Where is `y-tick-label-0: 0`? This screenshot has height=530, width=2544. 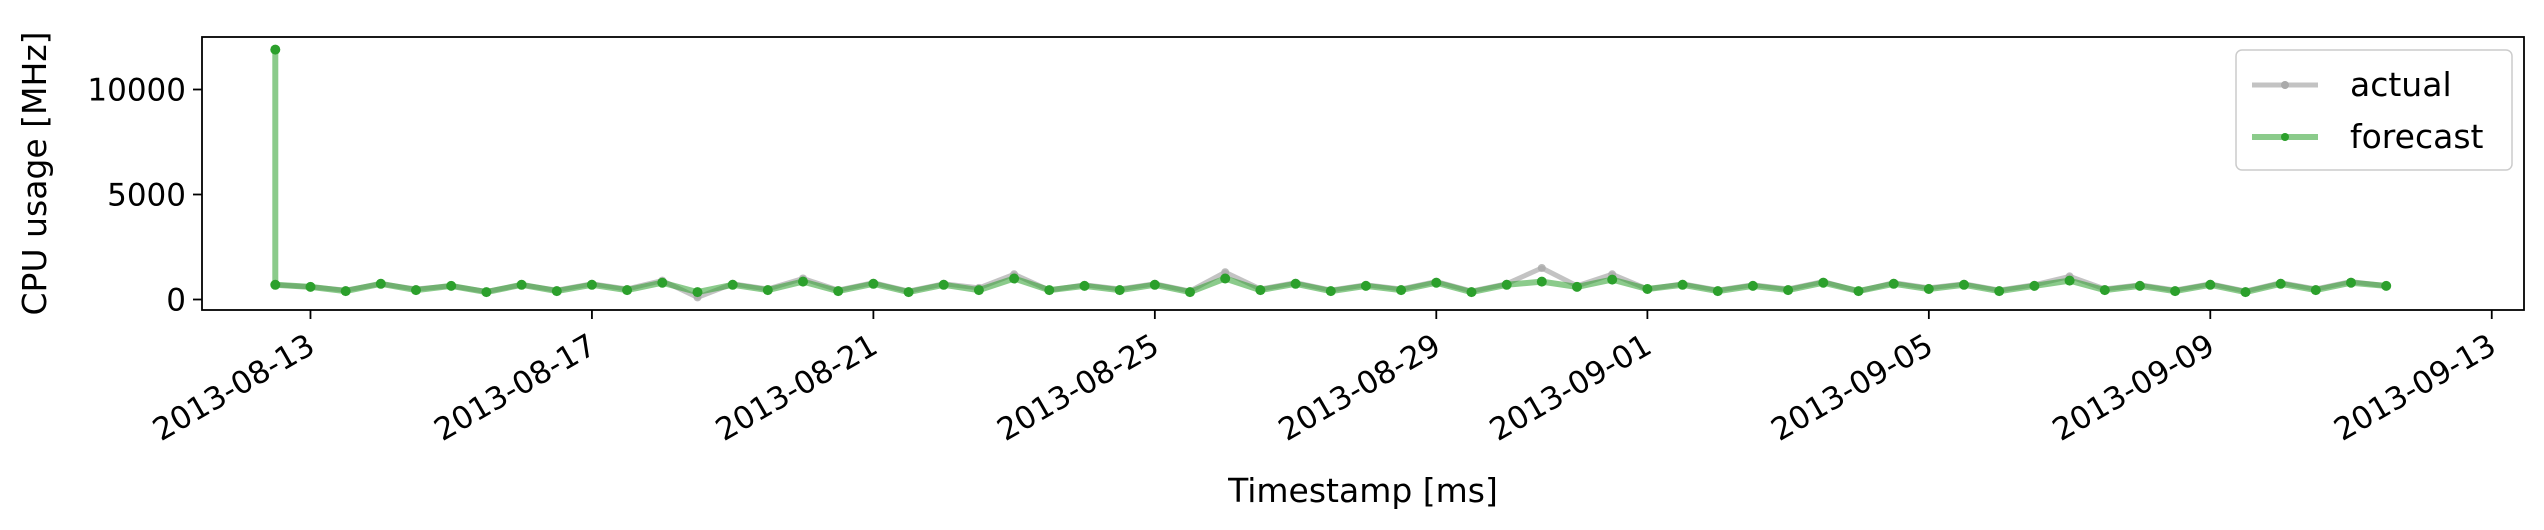
y-tick-label-0: 0 is located at coordinates (176, 301).